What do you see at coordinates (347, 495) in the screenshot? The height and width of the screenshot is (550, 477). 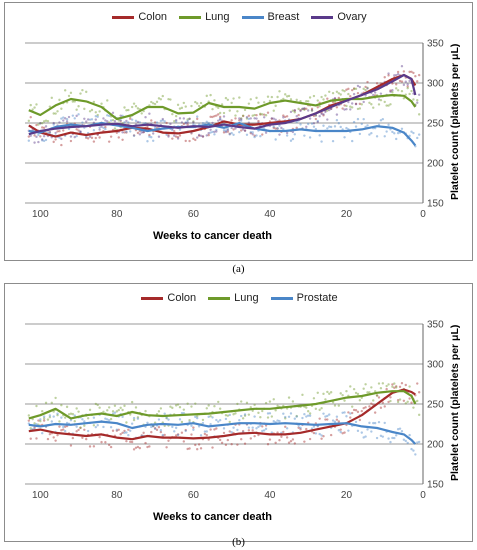 I see `x-tick-label: 20` at bounding box center [347, 495].